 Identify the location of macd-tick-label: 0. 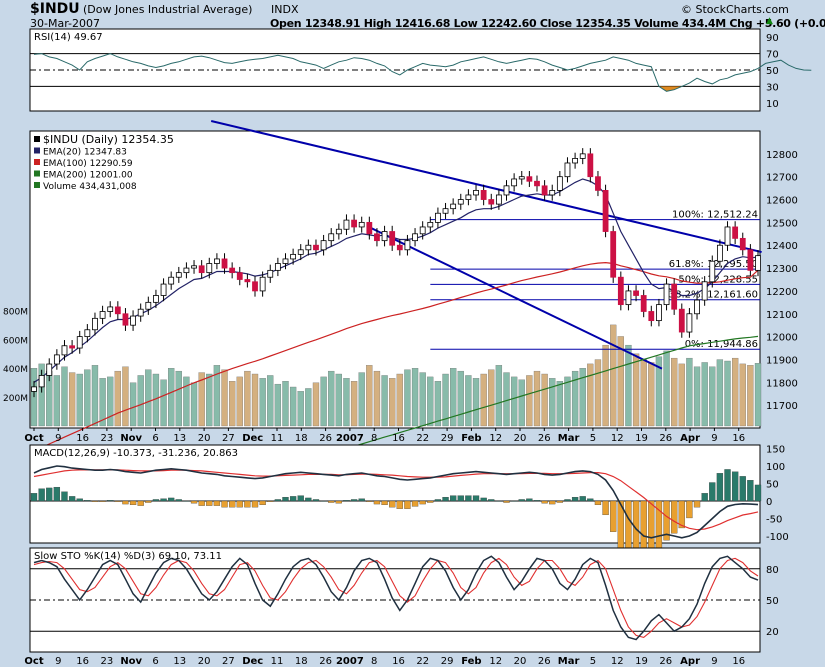
(769, 502).